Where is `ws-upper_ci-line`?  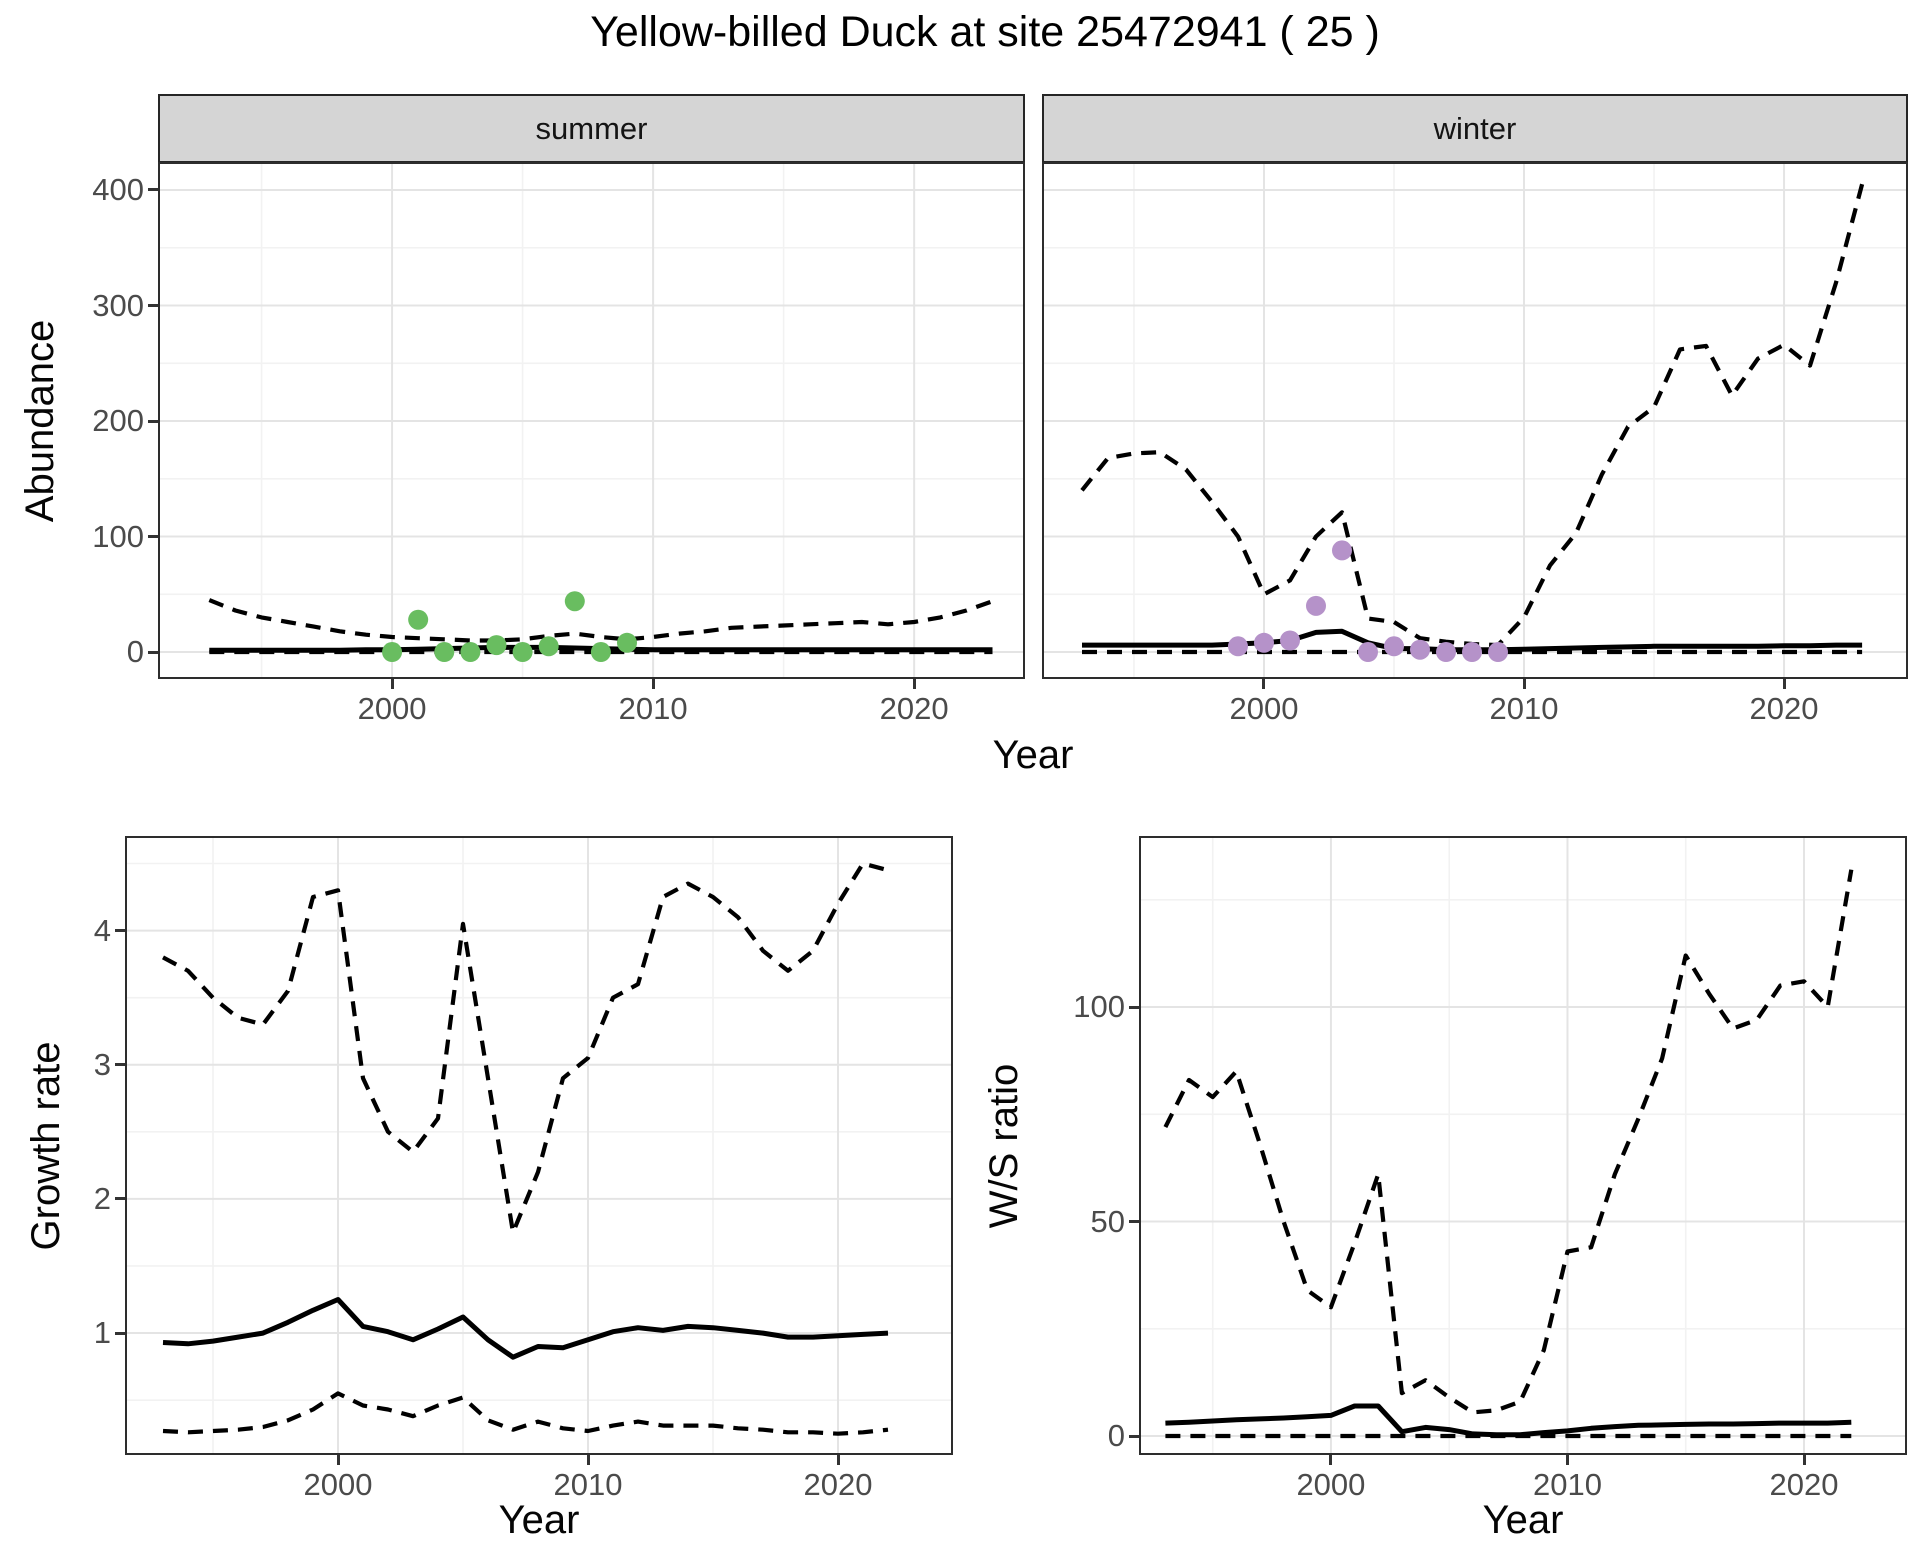 ws-upper_ci-line is located at coordinates (1508, 1142).